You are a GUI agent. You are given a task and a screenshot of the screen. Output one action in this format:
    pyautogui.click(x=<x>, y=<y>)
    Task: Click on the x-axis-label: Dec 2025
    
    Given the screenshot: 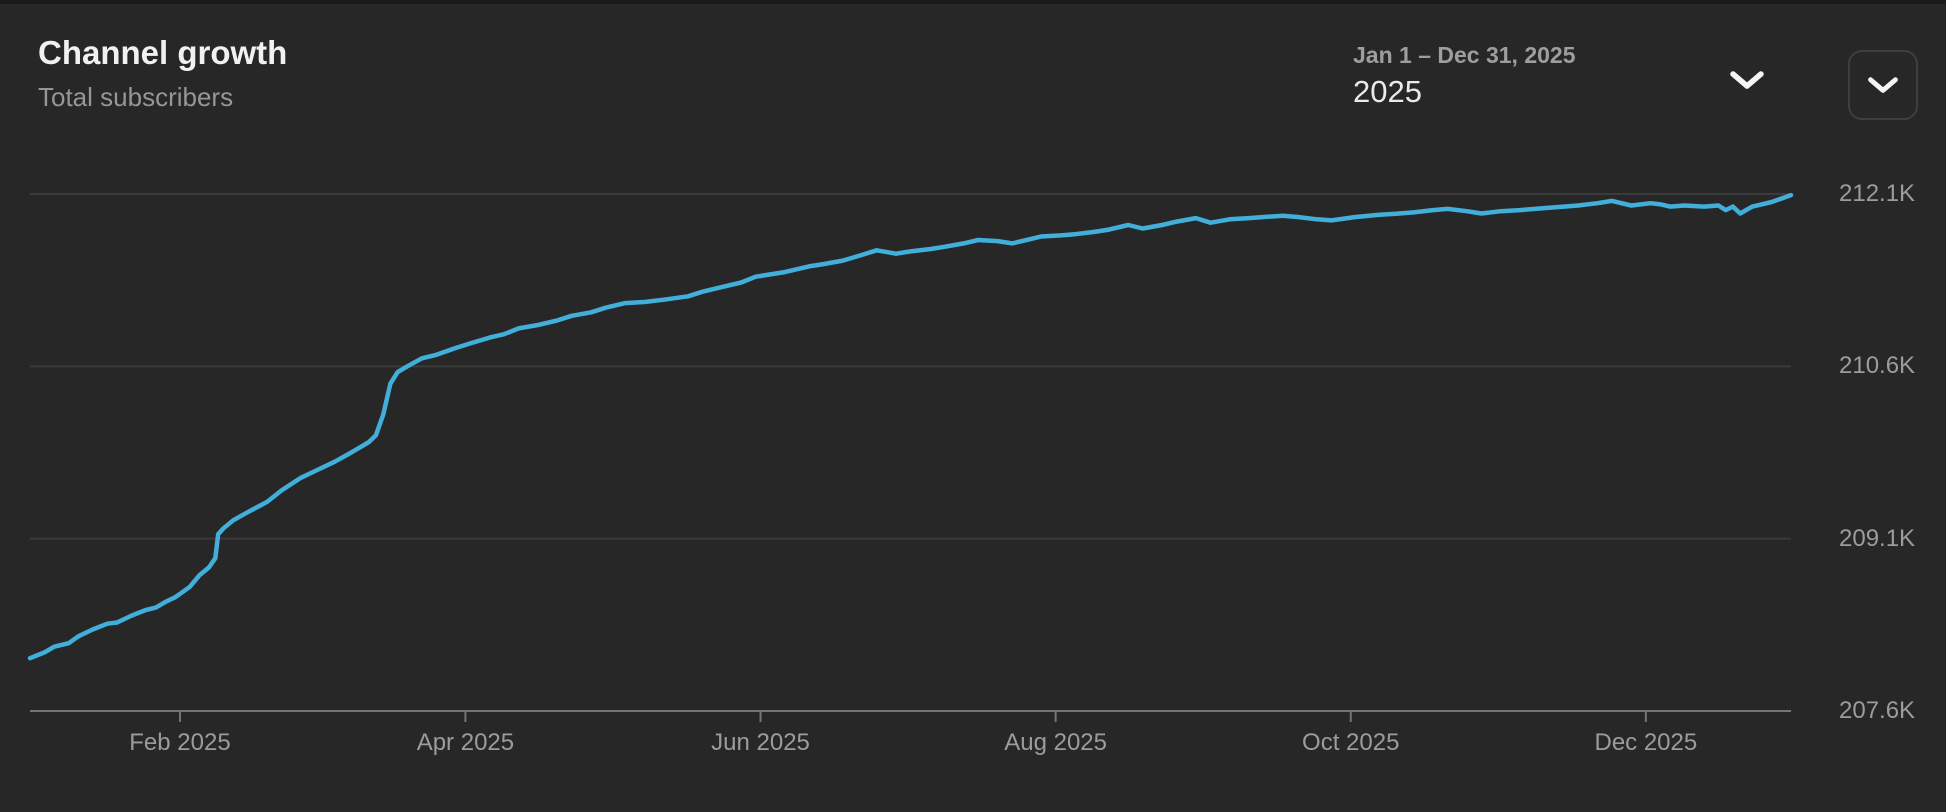 What is the action you would take?
    pyautogui.click(x=1646, y=742)
    